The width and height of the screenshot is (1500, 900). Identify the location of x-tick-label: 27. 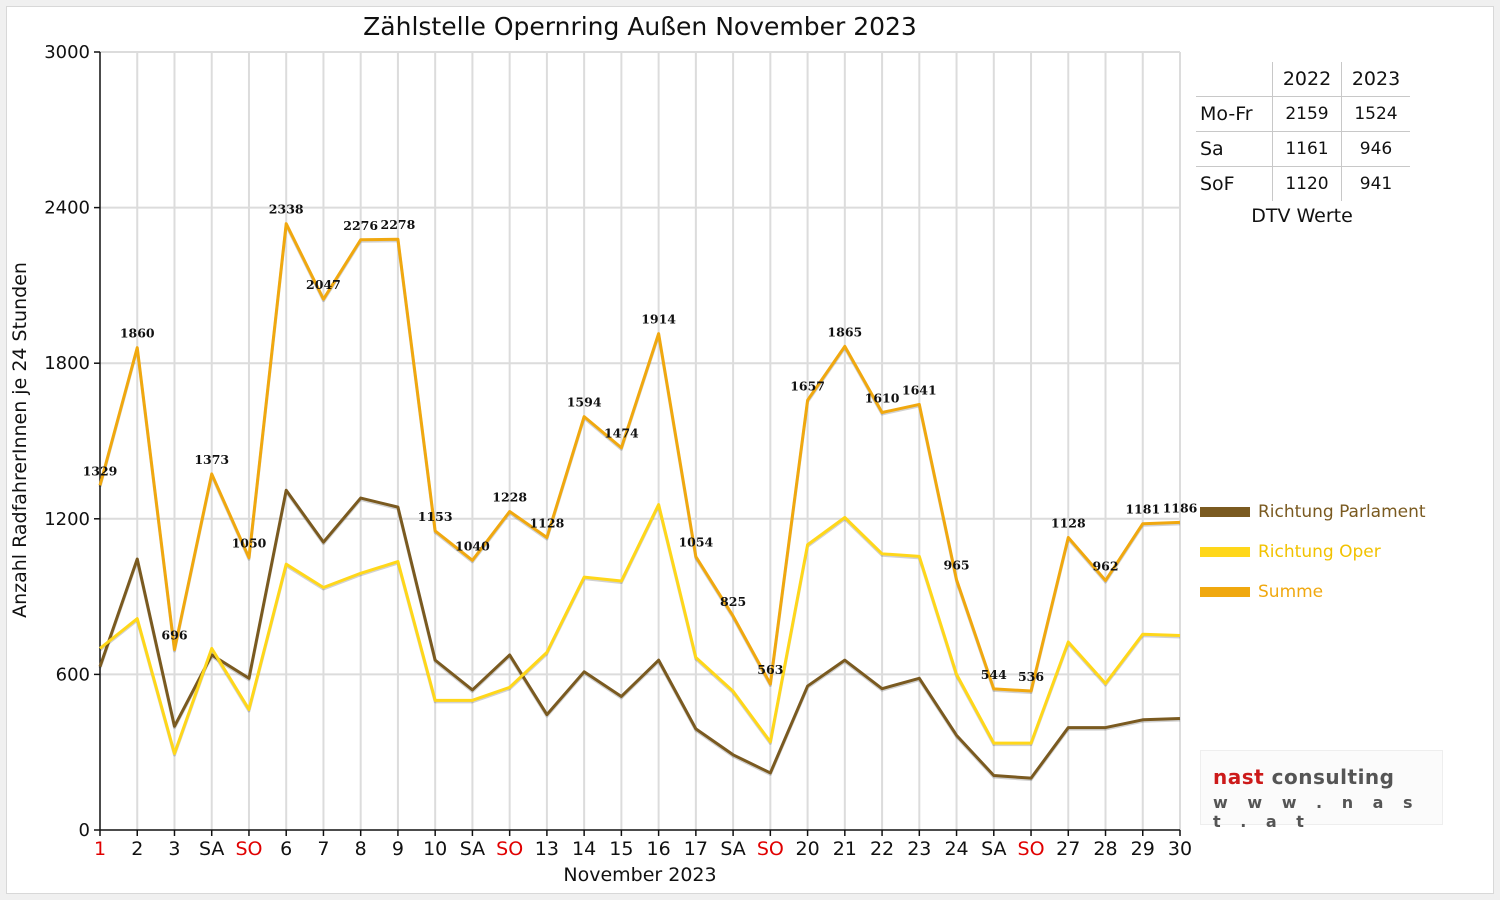
(1068, 849).